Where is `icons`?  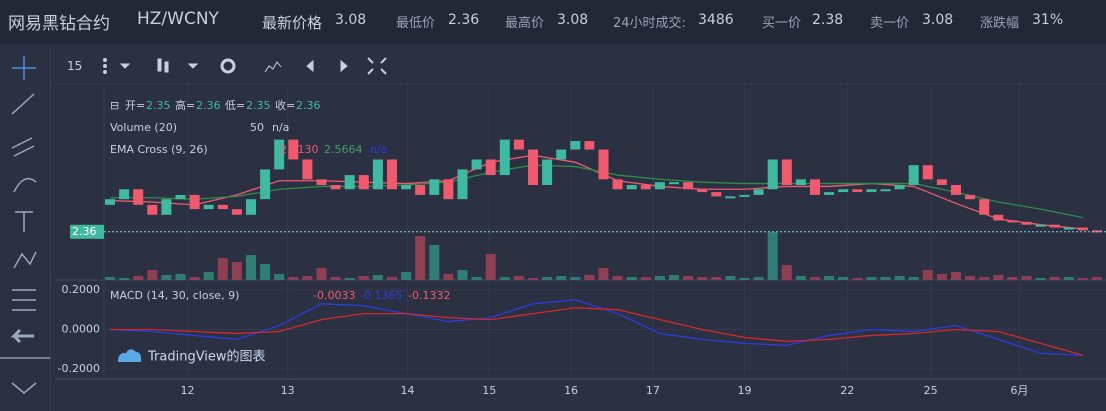
icons is located at coordinates (245, 66).